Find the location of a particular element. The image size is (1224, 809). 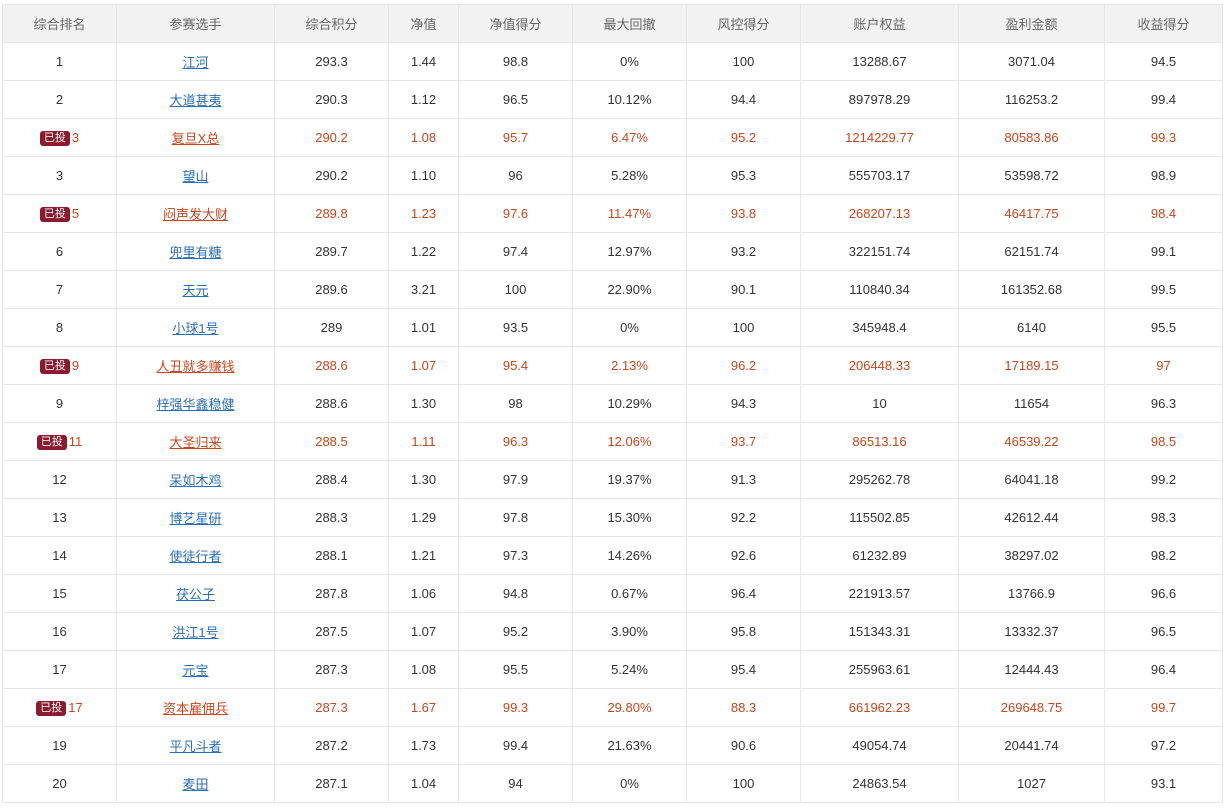

player-link: 使徒行者 is located at coordinates (195, 556).